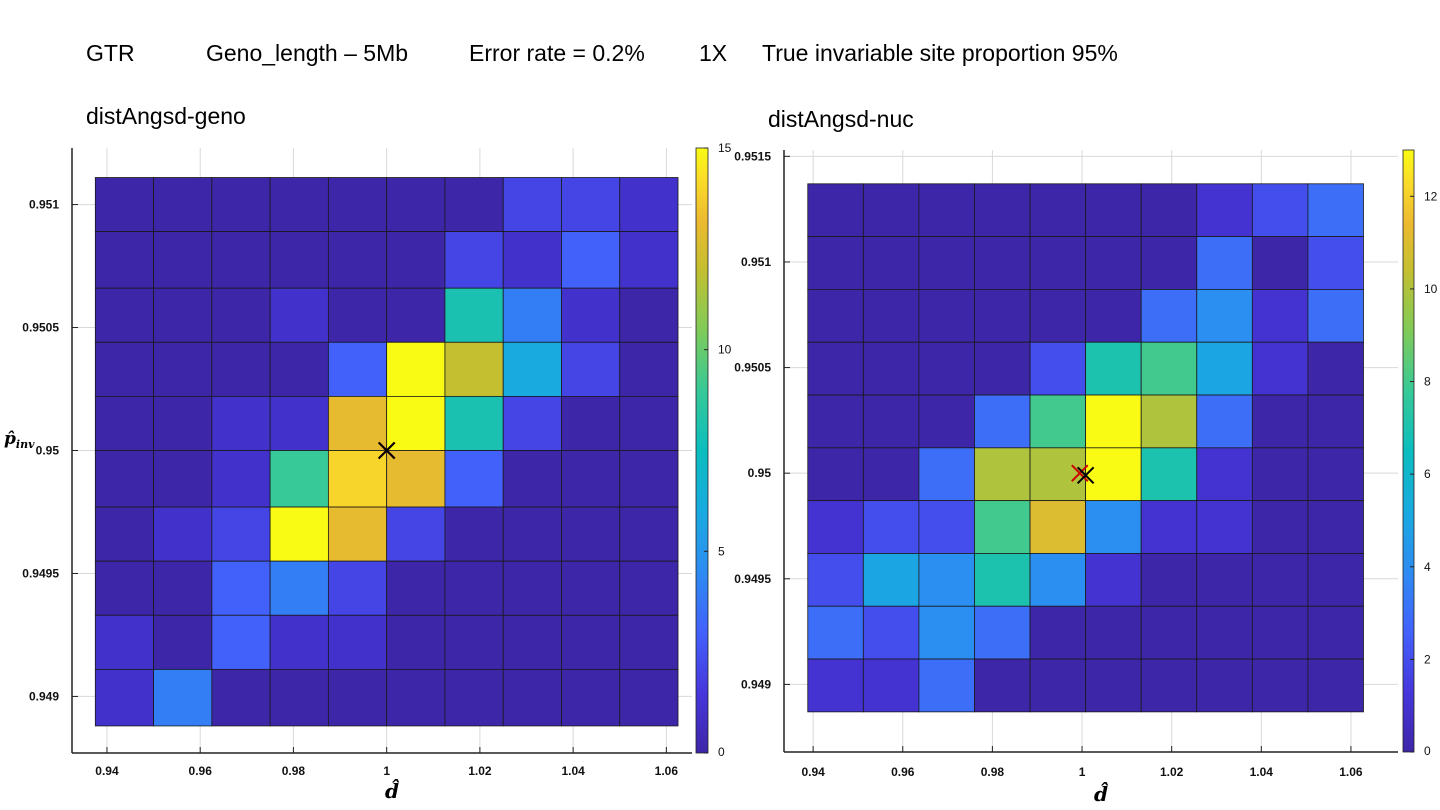  What do you see at coordinates (19, 440) in the screenshot?
I see `y-axis-label: p̂inv` at bounding box center [19, 440].